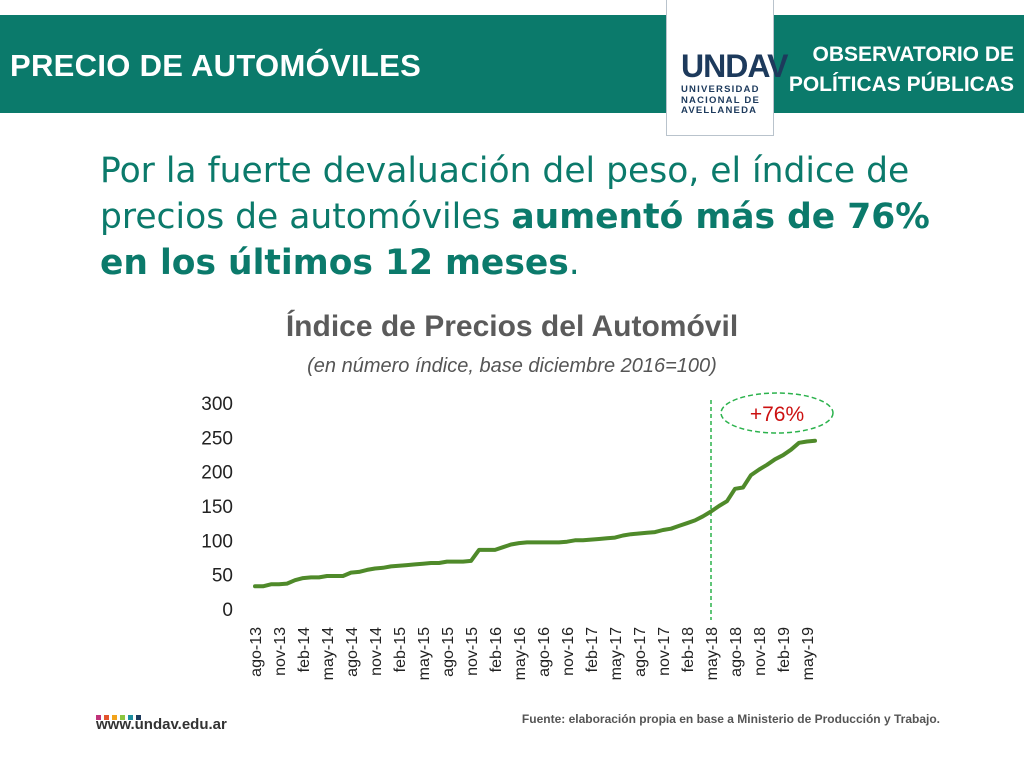 This screenshot has height=769, width=1024. Describe the element at coordinates (222, 576) in the screenshot. I see `y-tick-label: 50` at that location.